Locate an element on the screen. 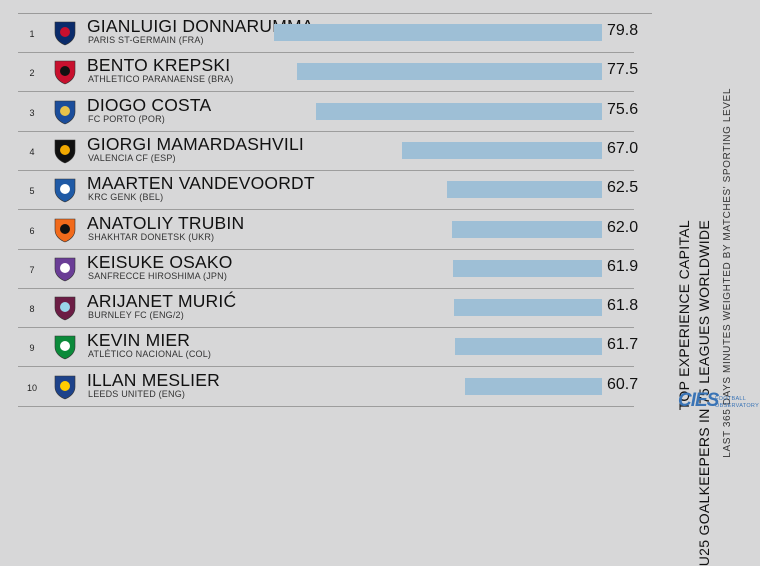  rank-number: 10 is located at coordinates (31, 387).